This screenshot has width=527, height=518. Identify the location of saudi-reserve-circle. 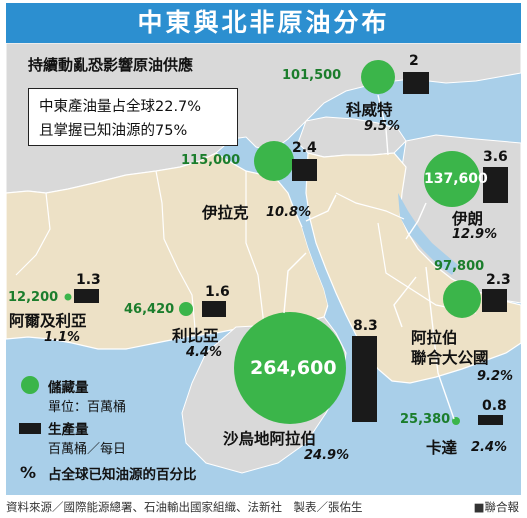
(290, 368).